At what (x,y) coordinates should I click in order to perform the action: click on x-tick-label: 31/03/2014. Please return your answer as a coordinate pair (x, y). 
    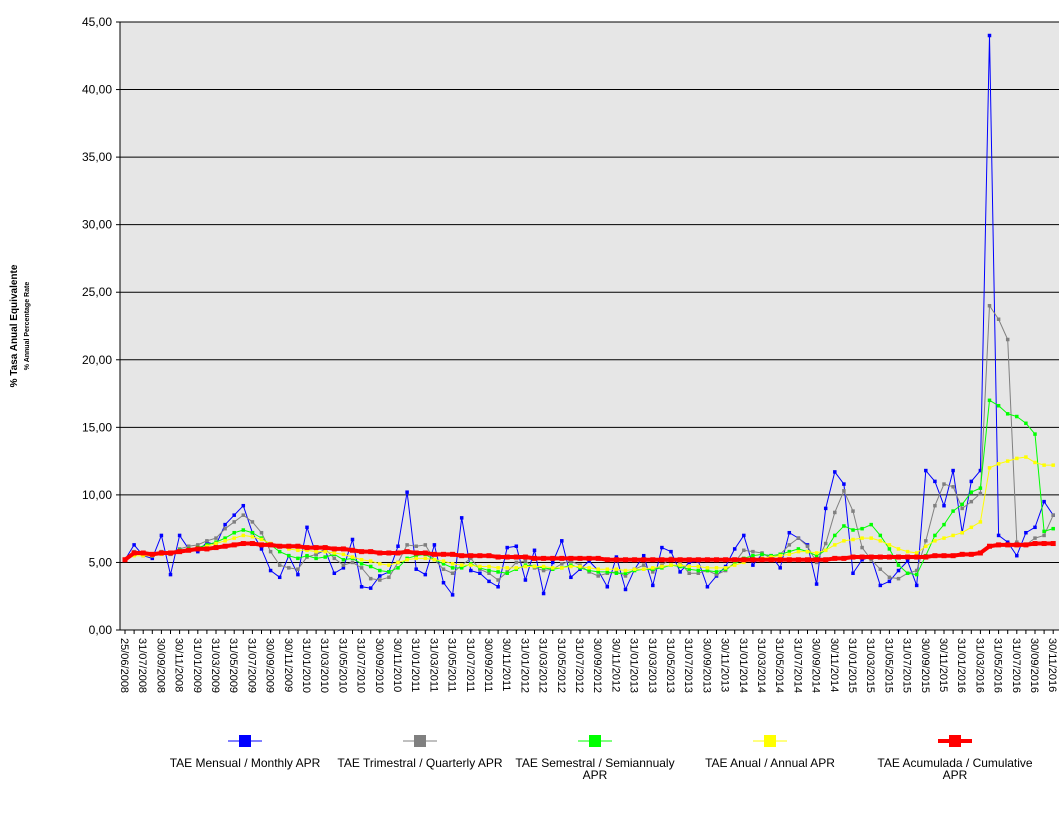
    Looking at the image, I should click on (761, 665).